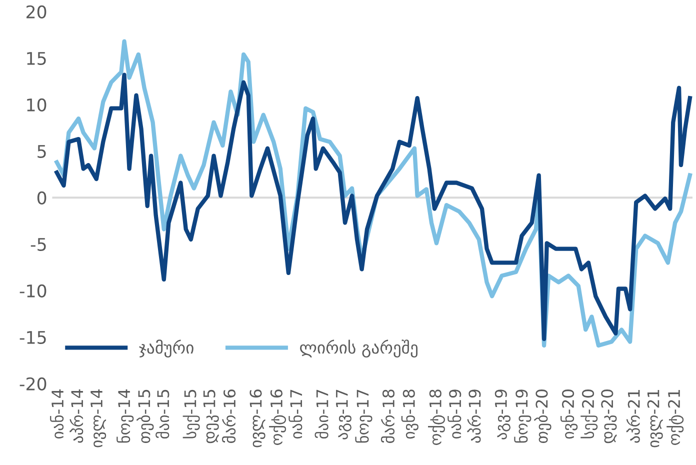 This screenshot has width=696, height=465. What do you see at coordinates (455, 414) in the screenshot?
I see `x-tick-label: იან-19` at bounding box center [455, 414].